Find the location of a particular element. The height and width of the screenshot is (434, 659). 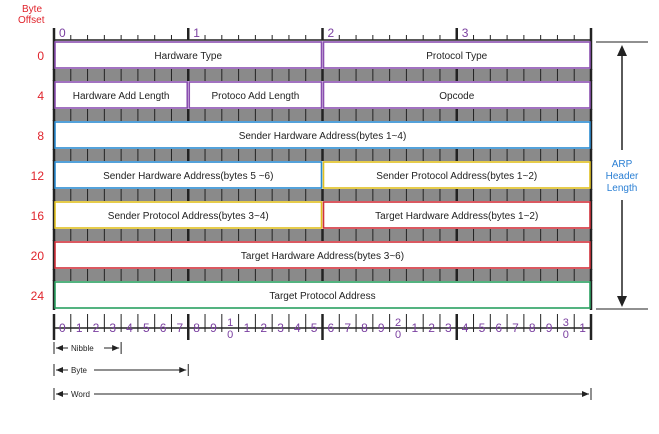

field-label: Target Hardware Address(bytes 3~6) is located at coordinates (322, 256).